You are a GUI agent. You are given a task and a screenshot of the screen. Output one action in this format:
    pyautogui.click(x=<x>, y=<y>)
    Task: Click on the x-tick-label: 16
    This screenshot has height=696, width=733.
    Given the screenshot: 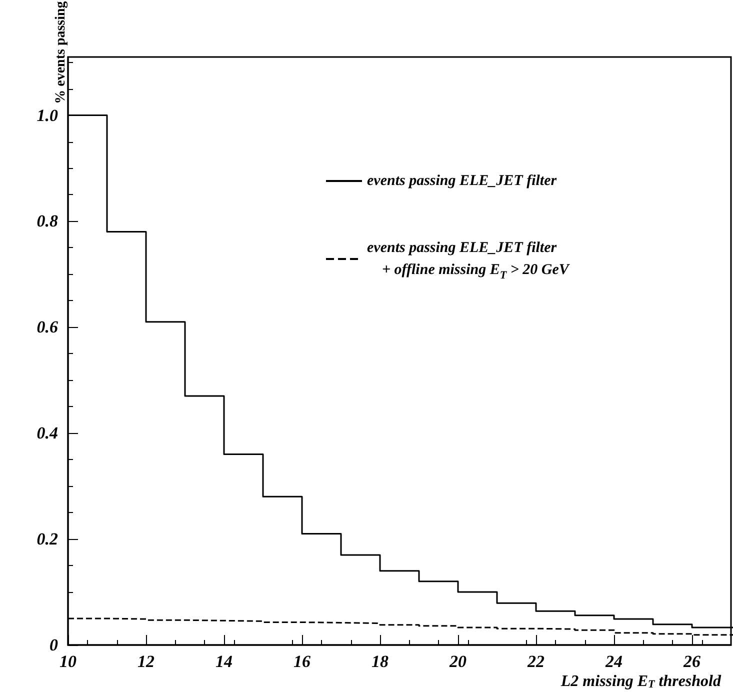 What is the action you would take?
    pyautogui.click(x=302, y=661)
    